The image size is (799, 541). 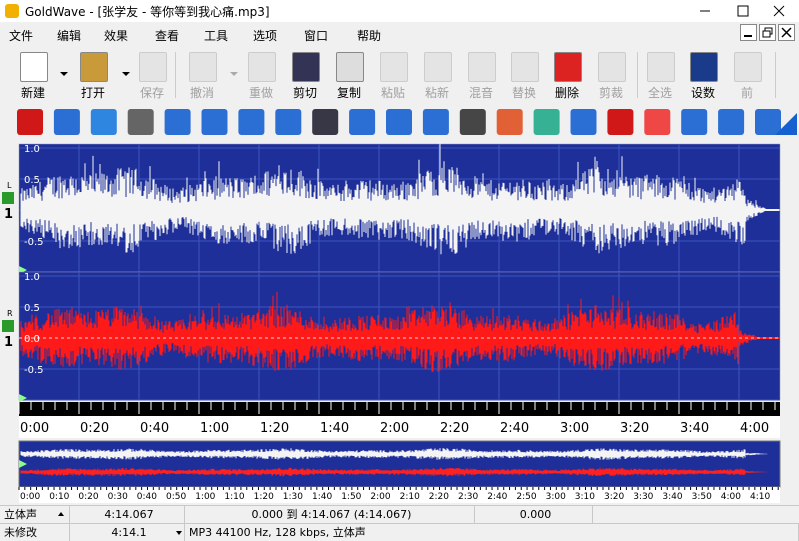 I want to click on toolbar-label: 前, so click(x=746, y=93).